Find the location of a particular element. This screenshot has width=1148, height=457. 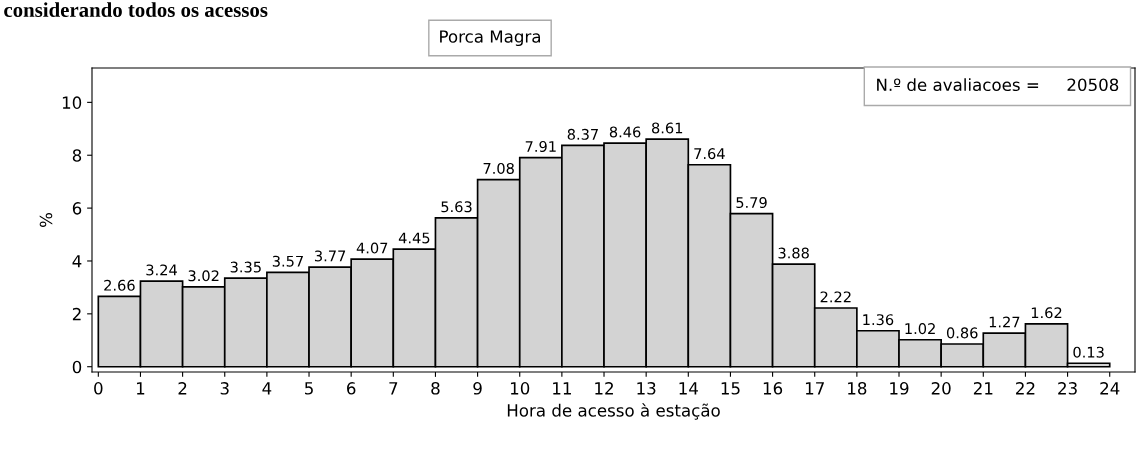

x-tick-label: 23 is located at coordinates (1067, 388).